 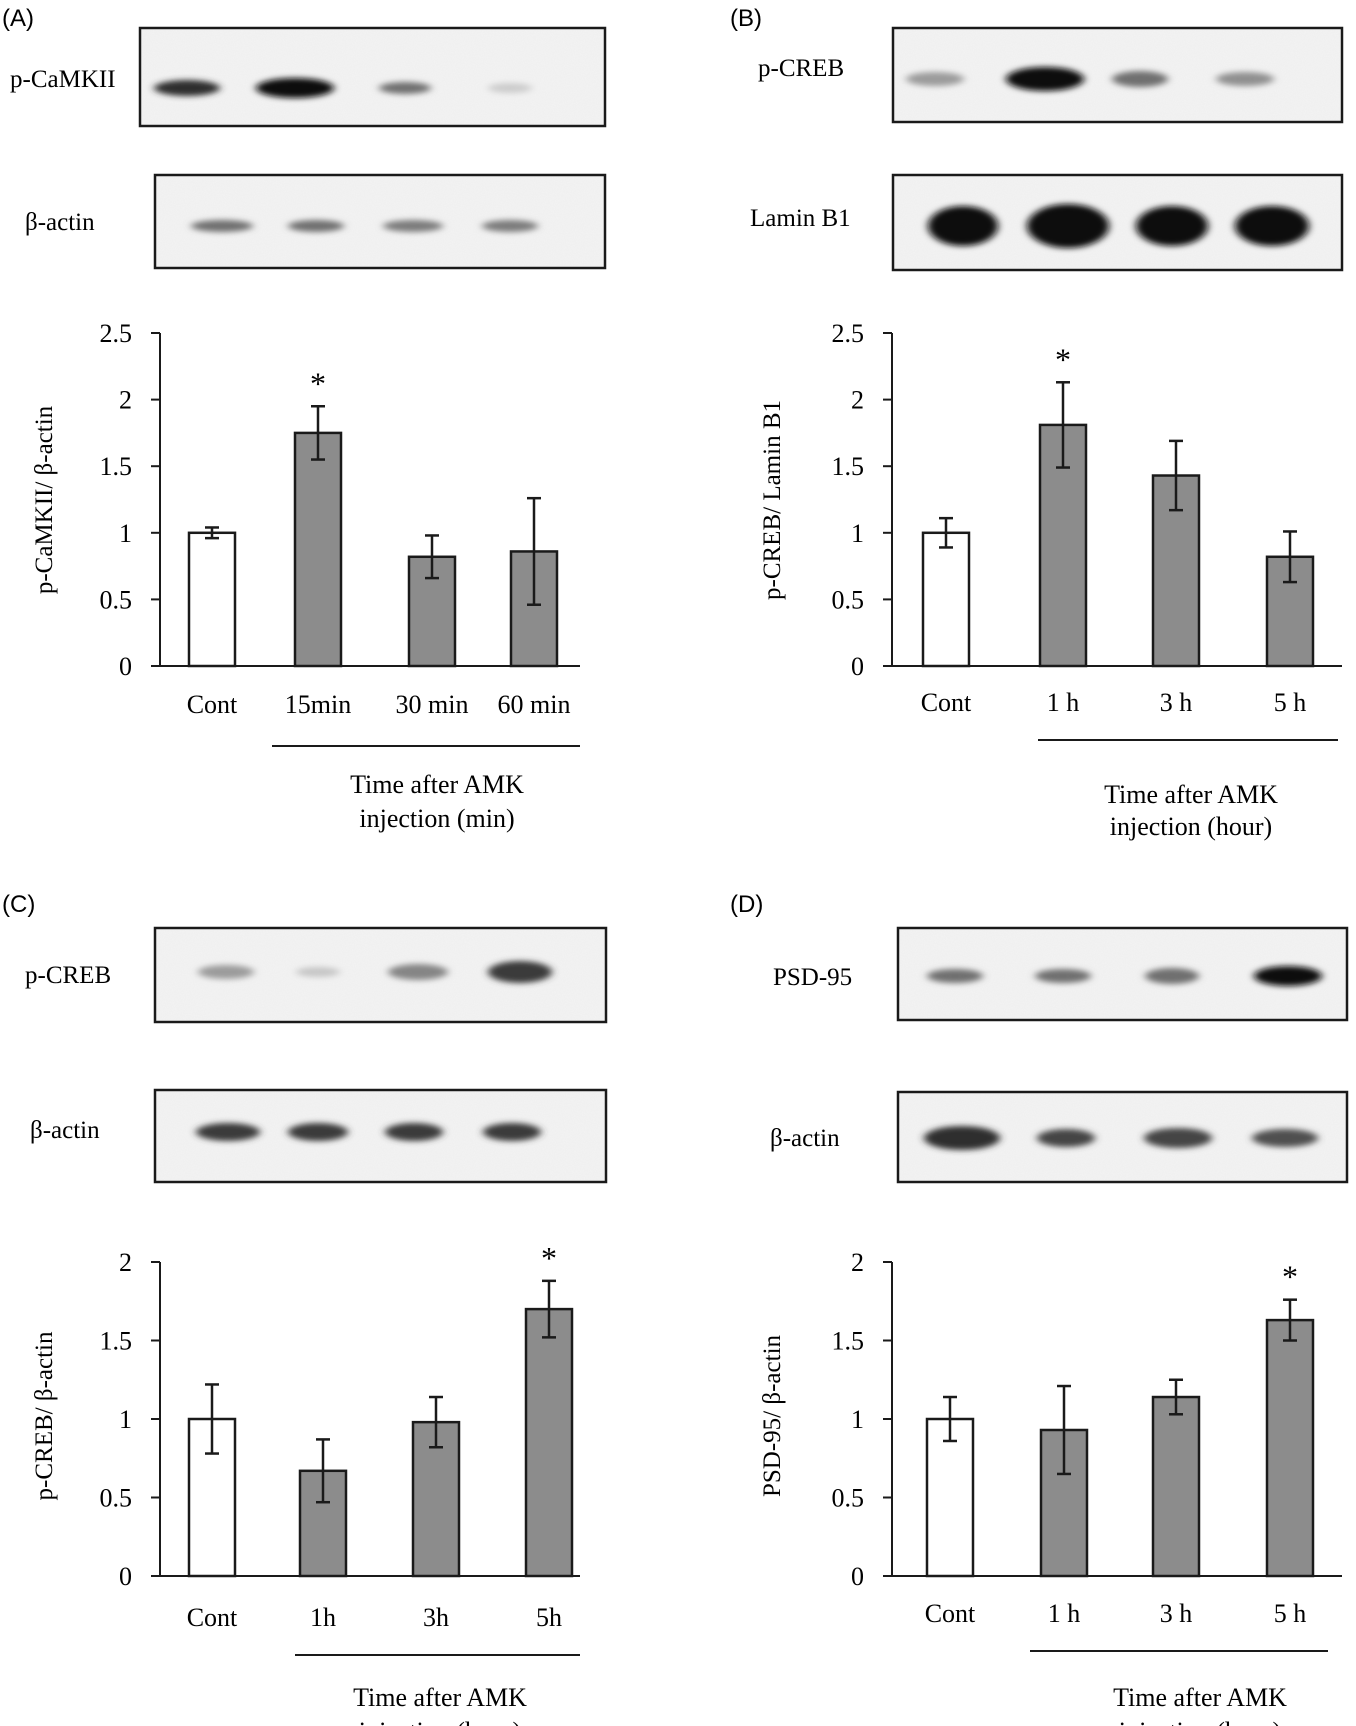 What do you see at coordinates (805, 1138) in the screenshot?
I see `blot-label: β-actin` at bounding box center [805, 1138].